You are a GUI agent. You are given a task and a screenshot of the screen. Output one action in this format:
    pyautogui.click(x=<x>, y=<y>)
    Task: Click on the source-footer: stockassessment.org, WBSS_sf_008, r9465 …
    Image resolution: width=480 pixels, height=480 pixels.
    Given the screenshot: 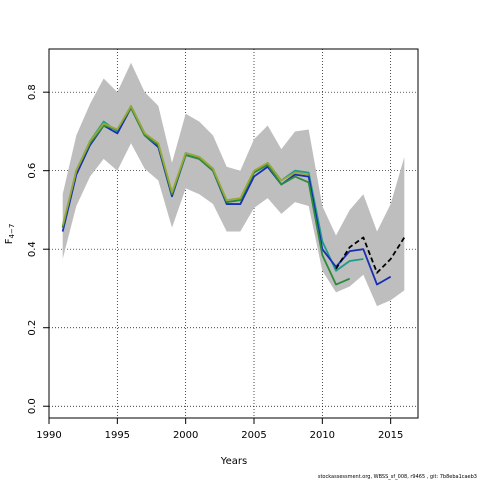 What is the action you would take?
    pyautogui.click(x=397, y=477)
    